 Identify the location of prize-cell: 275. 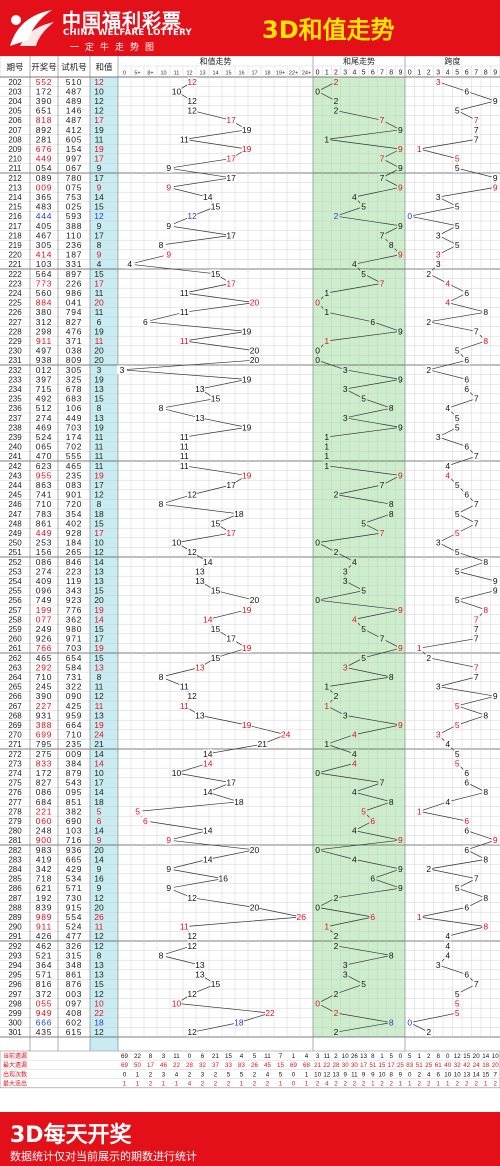
(44, 754).